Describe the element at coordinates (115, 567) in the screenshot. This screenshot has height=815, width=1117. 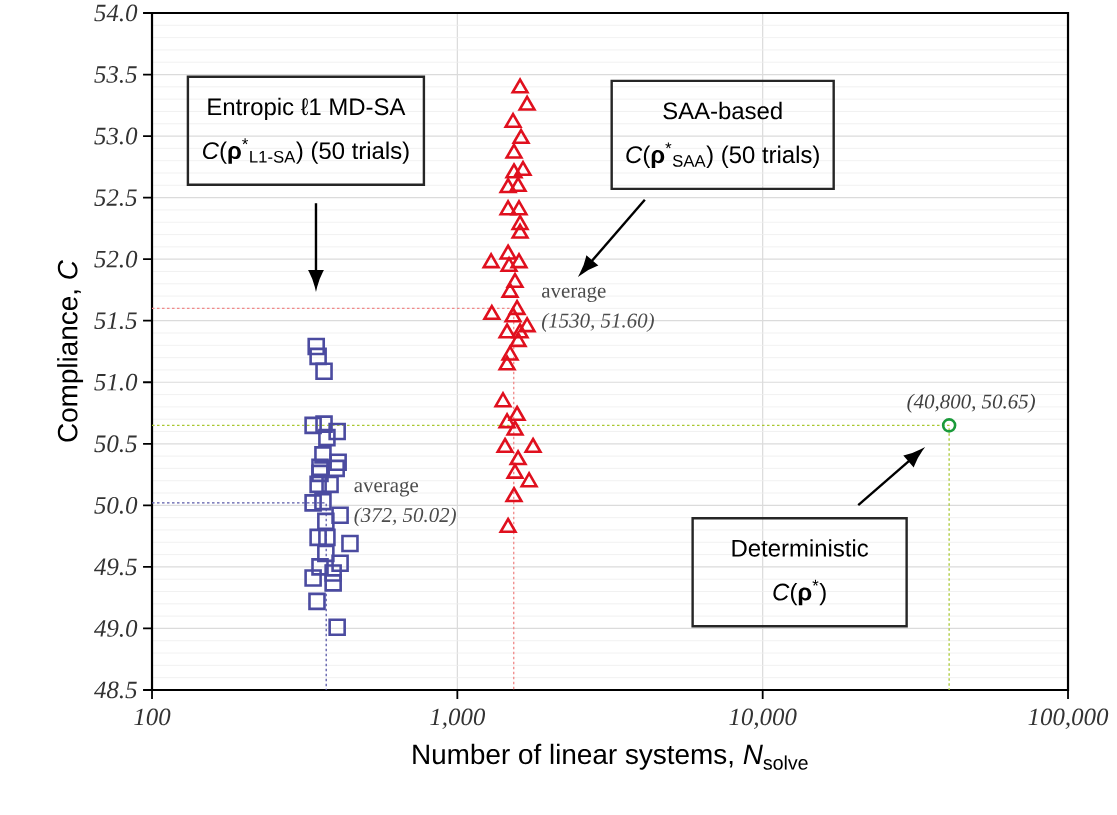
I see `y-tick-label: 49.5` at that location.